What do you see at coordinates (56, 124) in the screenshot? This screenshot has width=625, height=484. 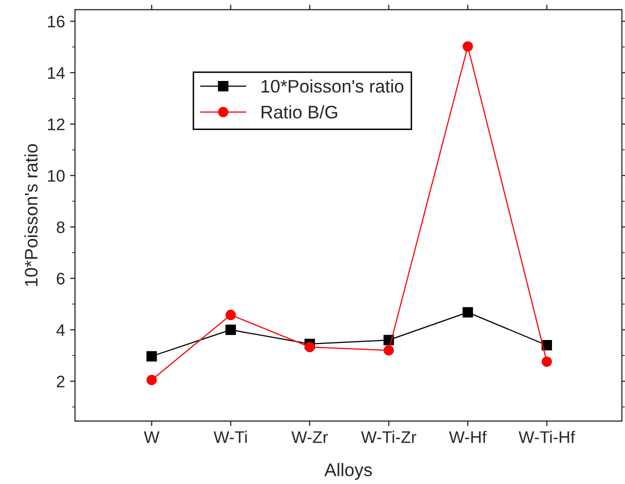 I see `y-tick-label: 12` at bounding box center [56, 124].